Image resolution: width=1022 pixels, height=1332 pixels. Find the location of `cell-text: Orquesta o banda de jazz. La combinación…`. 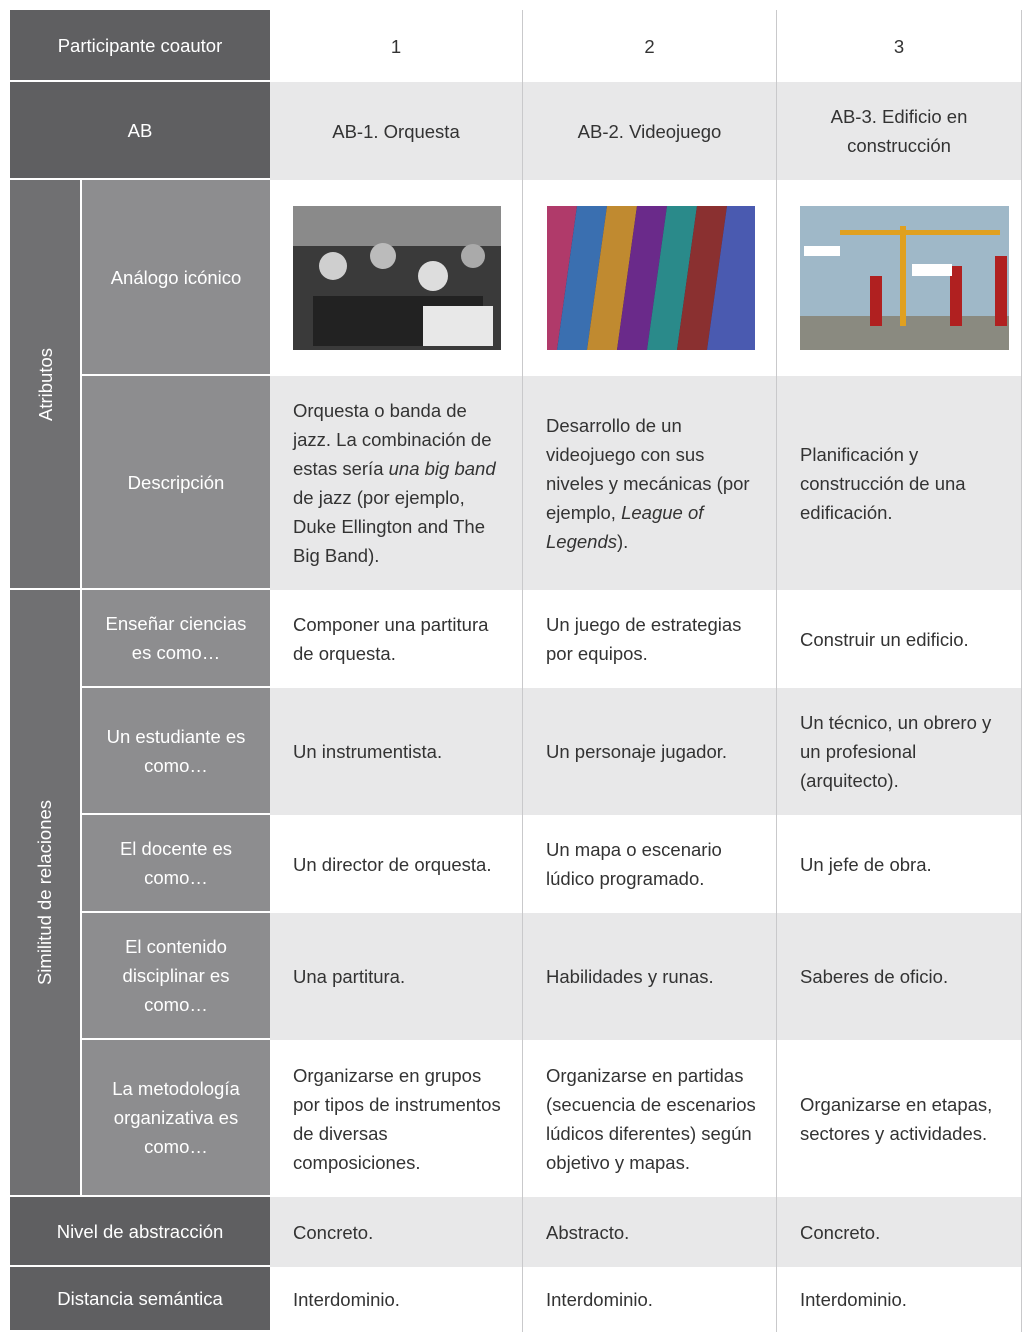

cell-text: Orquesta o banda de jazz. La combinación… is located at coordinates (399, 483).